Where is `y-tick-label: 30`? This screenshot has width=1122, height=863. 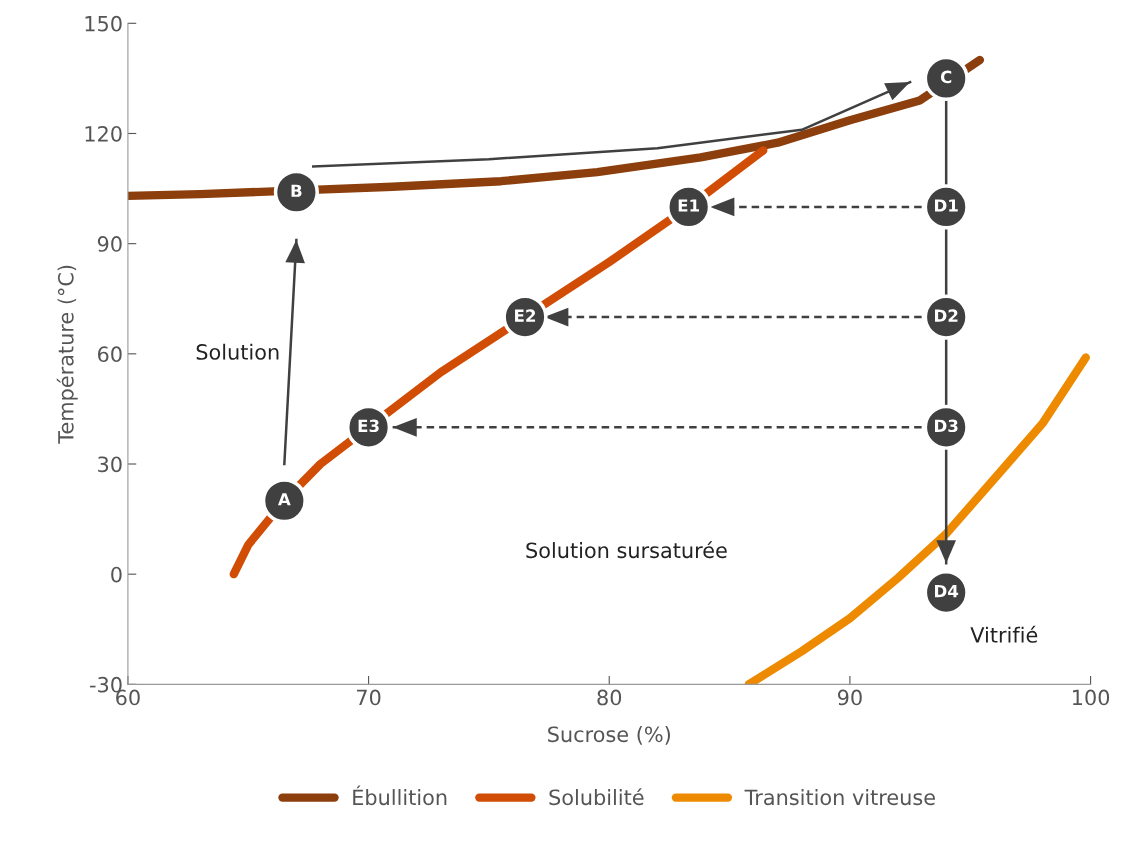 y-tick-label: 30 is located at coordinates (110, 464).